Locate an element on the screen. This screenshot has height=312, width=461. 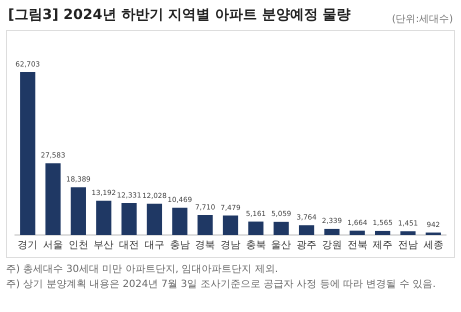
x-tick-label: 강원 is located at coordinates (332, 245).